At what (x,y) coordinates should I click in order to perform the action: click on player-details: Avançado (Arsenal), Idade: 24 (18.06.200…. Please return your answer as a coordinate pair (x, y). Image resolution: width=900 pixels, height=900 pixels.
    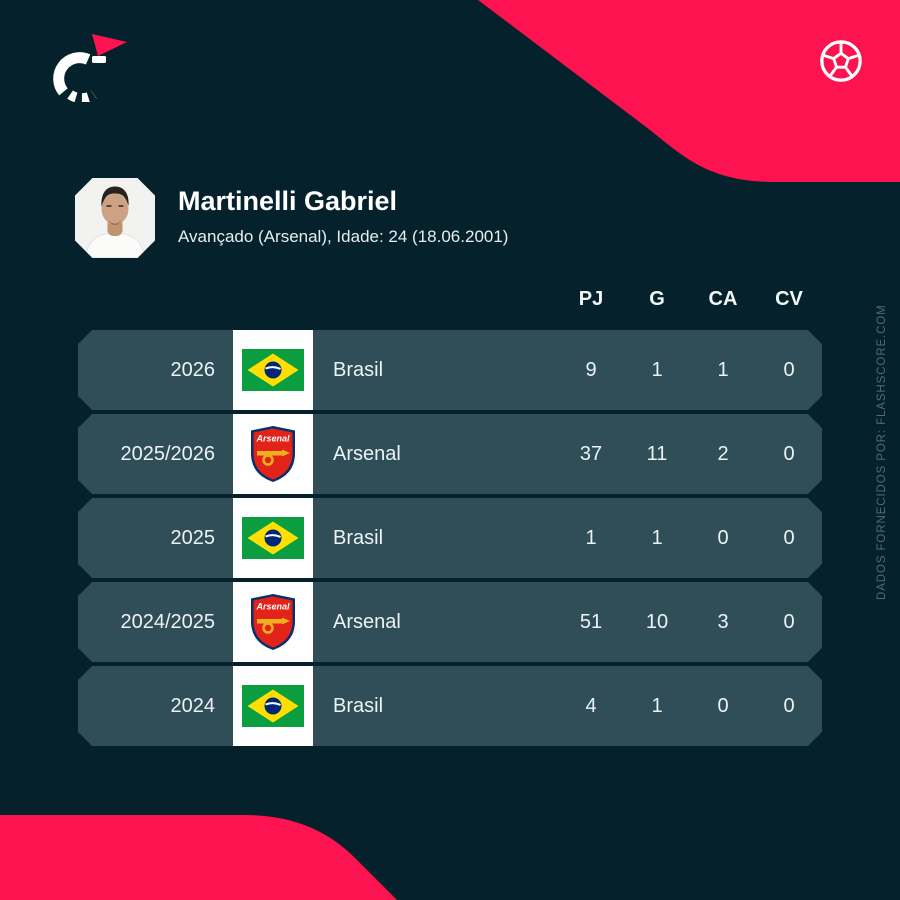
    Looking at the image, I should click on (343, 237).